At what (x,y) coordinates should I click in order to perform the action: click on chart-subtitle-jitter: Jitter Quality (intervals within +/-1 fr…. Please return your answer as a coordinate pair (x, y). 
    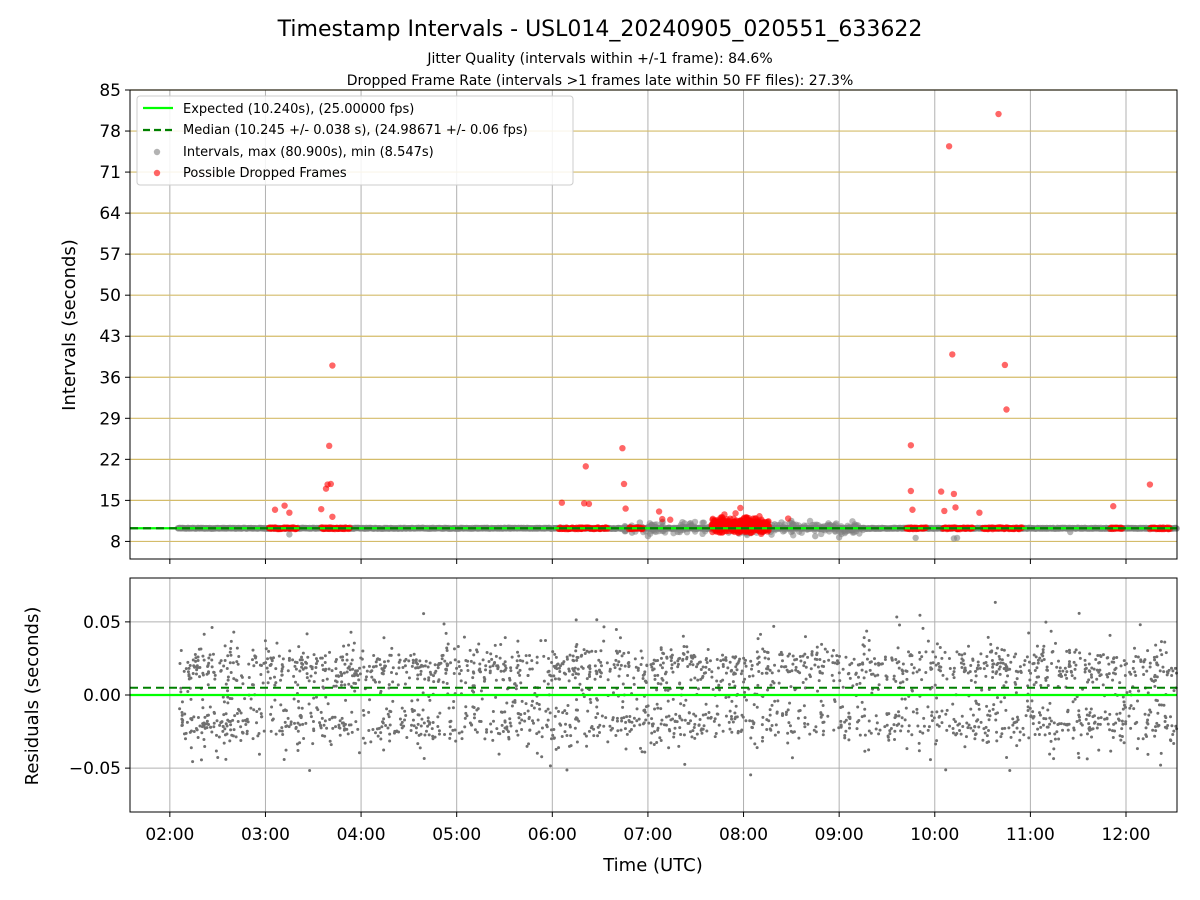
    Looking at the image, I should click on (599, 59).